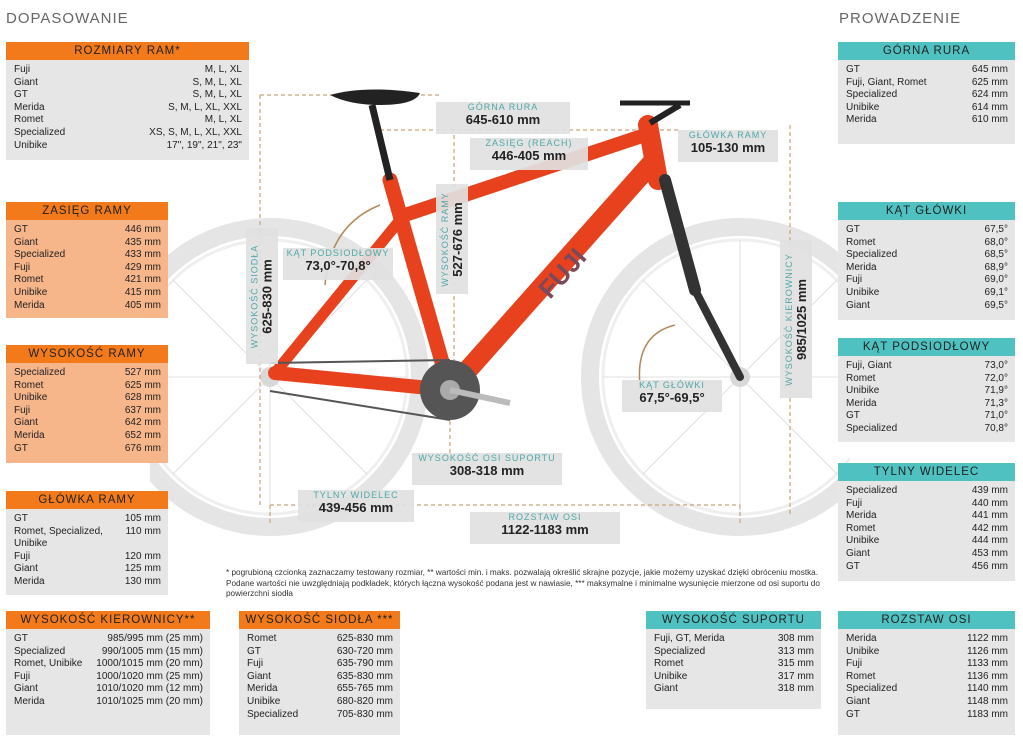 The width and height of the screenshot is (1023, 750). What do you see at coordinates (926, 620) in the screenshot?
I see `table-title: ROZSTAW OSI` at bounding box center [926, 620].